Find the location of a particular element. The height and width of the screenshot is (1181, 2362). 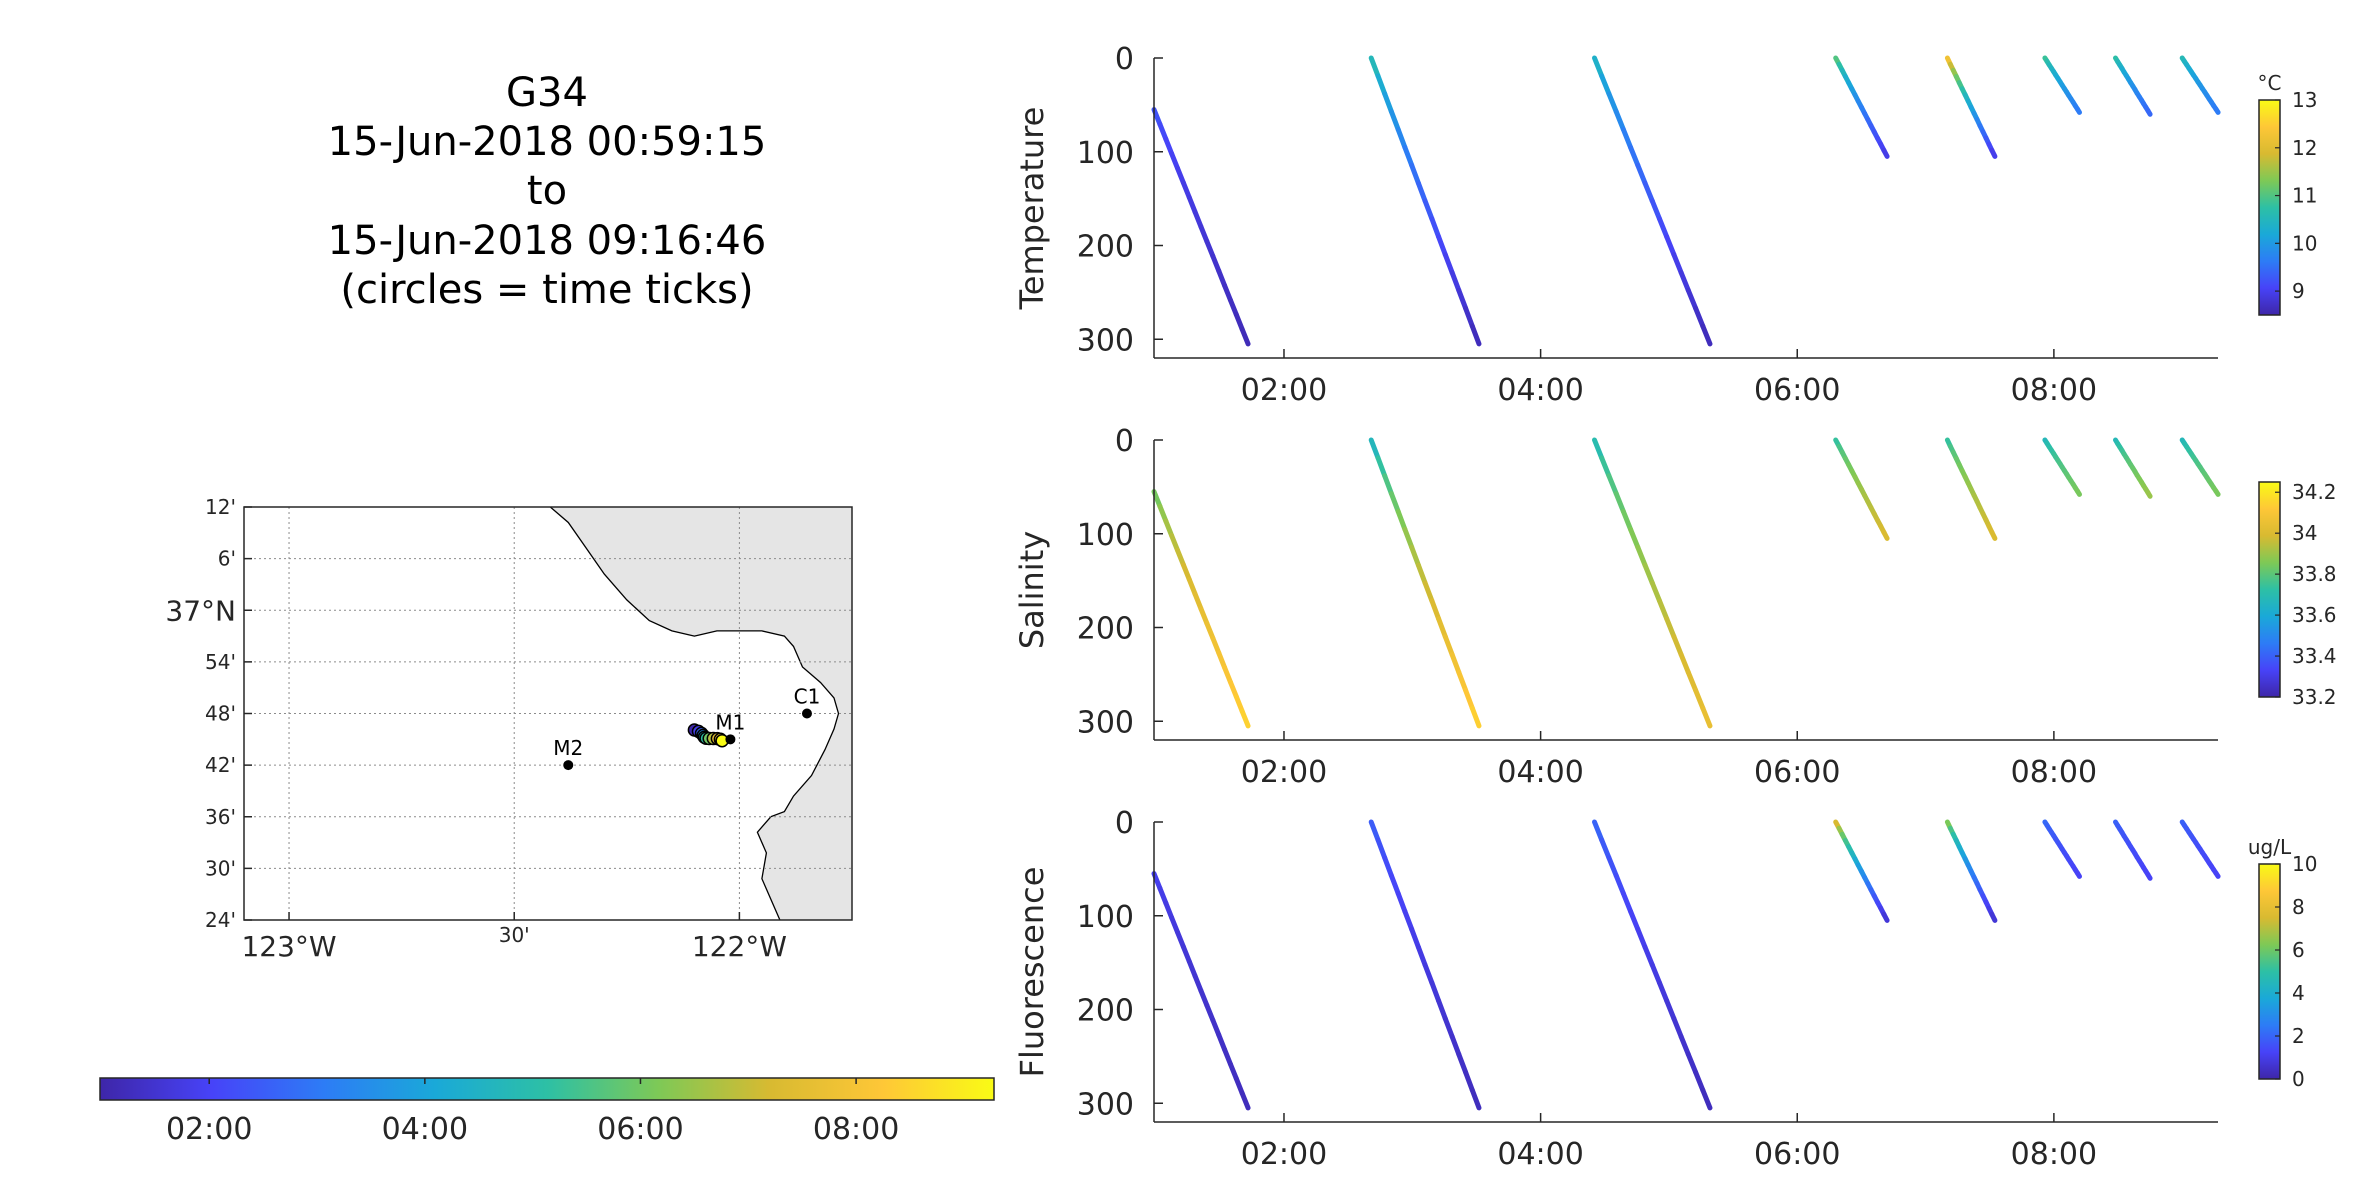

map-lat-label: 42' is located at coordinates (220, 765).